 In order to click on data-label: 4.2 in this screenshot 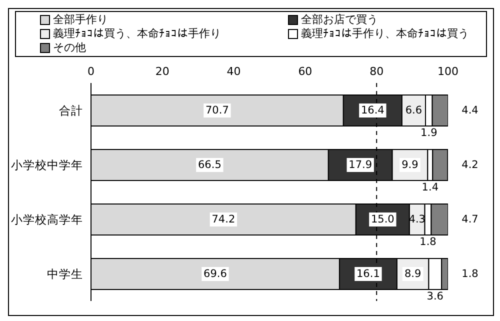, I will do `click(470, 164)`.